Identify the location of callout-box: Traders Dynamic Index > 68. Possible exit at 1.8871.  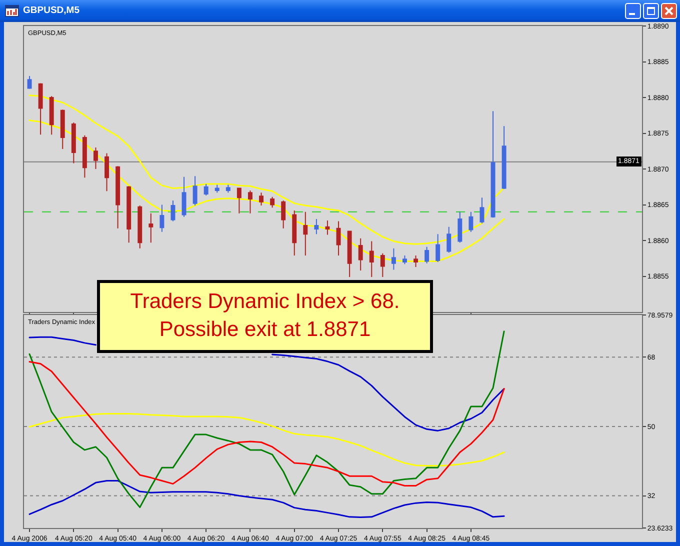
(265, 316).